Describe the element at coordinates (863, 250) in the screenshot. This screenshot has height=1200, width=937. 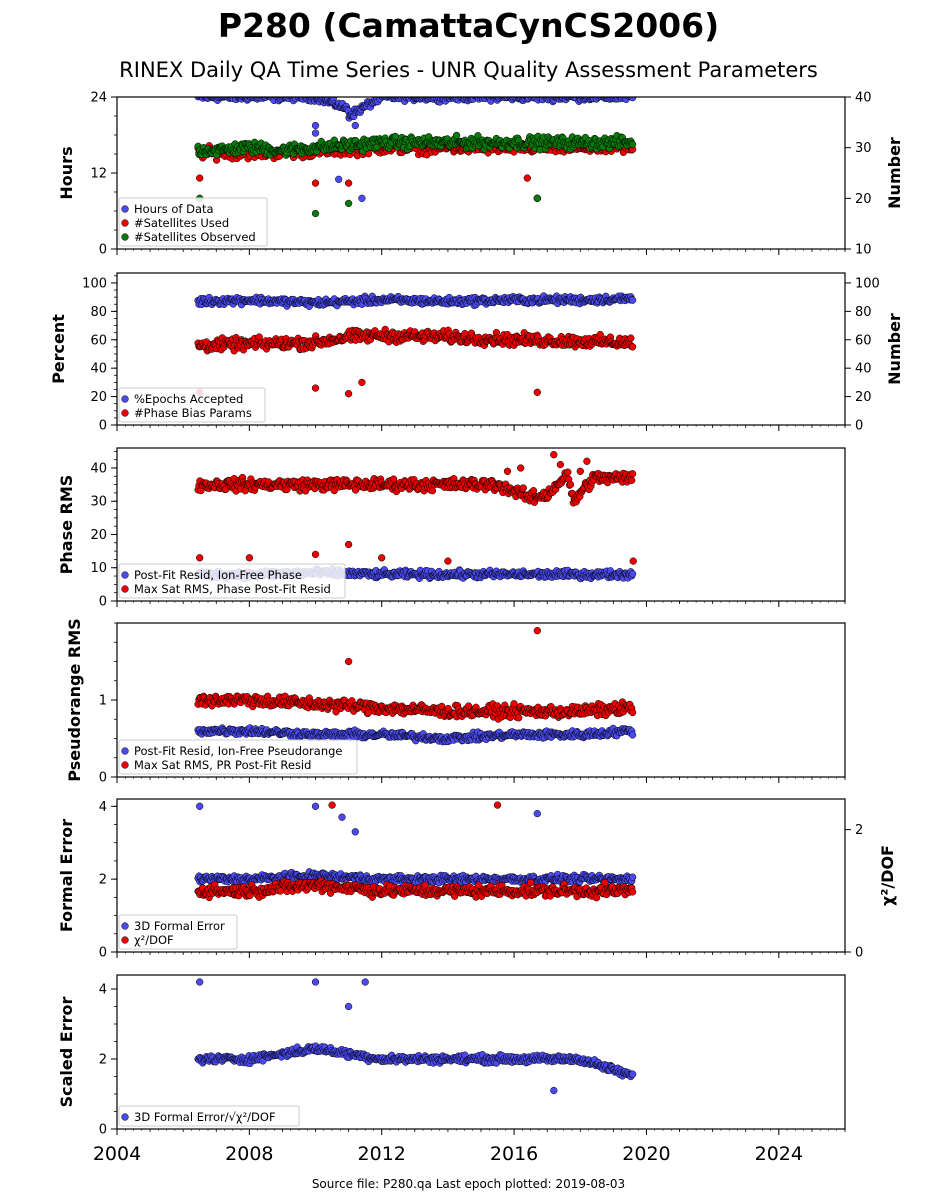
I see `y-right-tick-label: 10` at that location.